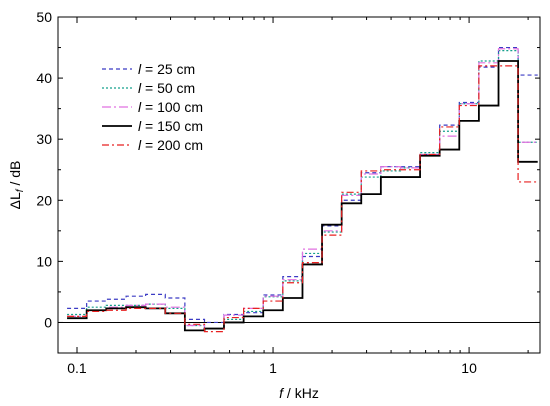  Describe the element at coordinates (299, 393) in the screenshot. I see `x-axis-label: f / kHz` at that location.